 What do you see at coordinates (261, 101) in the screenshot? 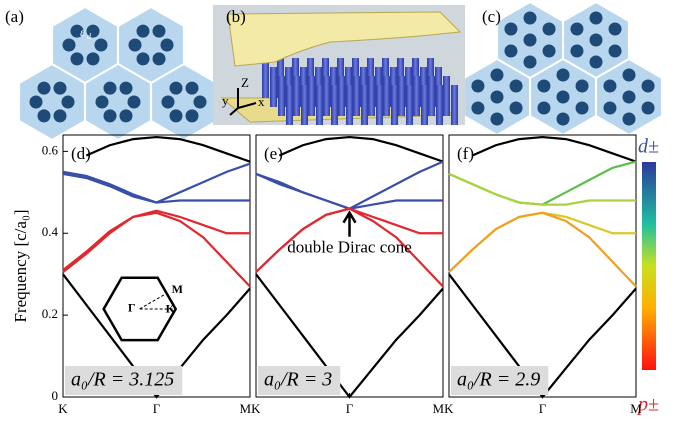
I see `axis-3d-label: x` at bounding box center [261, 101].